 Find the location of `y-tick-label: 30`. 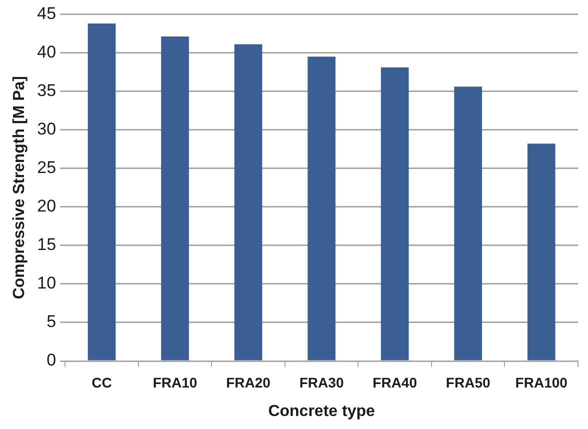

y-tick-label: 30 is located at coordinates (46, 128).